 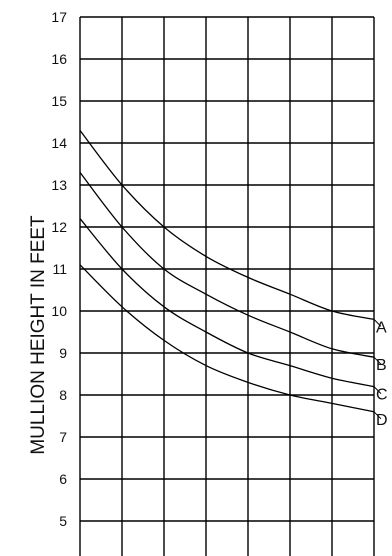 I want to click on curve-leader-b, so click(x=377, y=360).